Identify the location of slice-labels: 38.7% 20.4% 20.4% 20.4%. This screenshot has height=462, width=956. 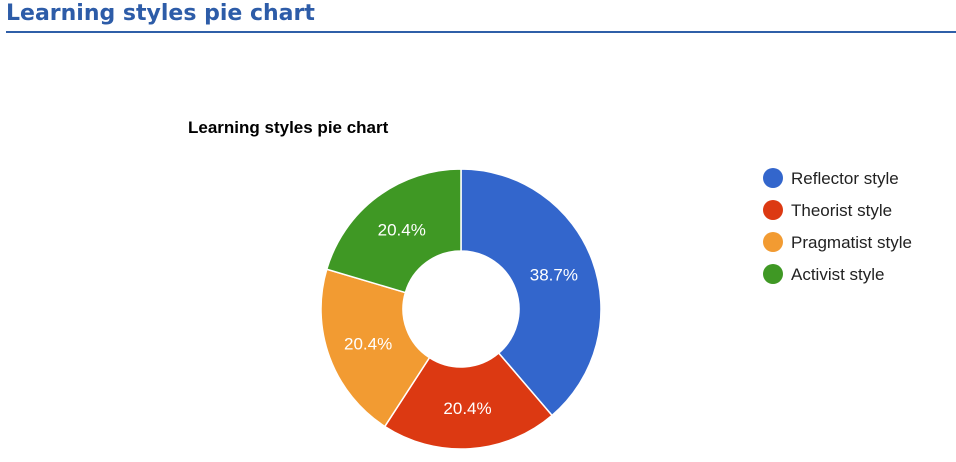
(461, 319).